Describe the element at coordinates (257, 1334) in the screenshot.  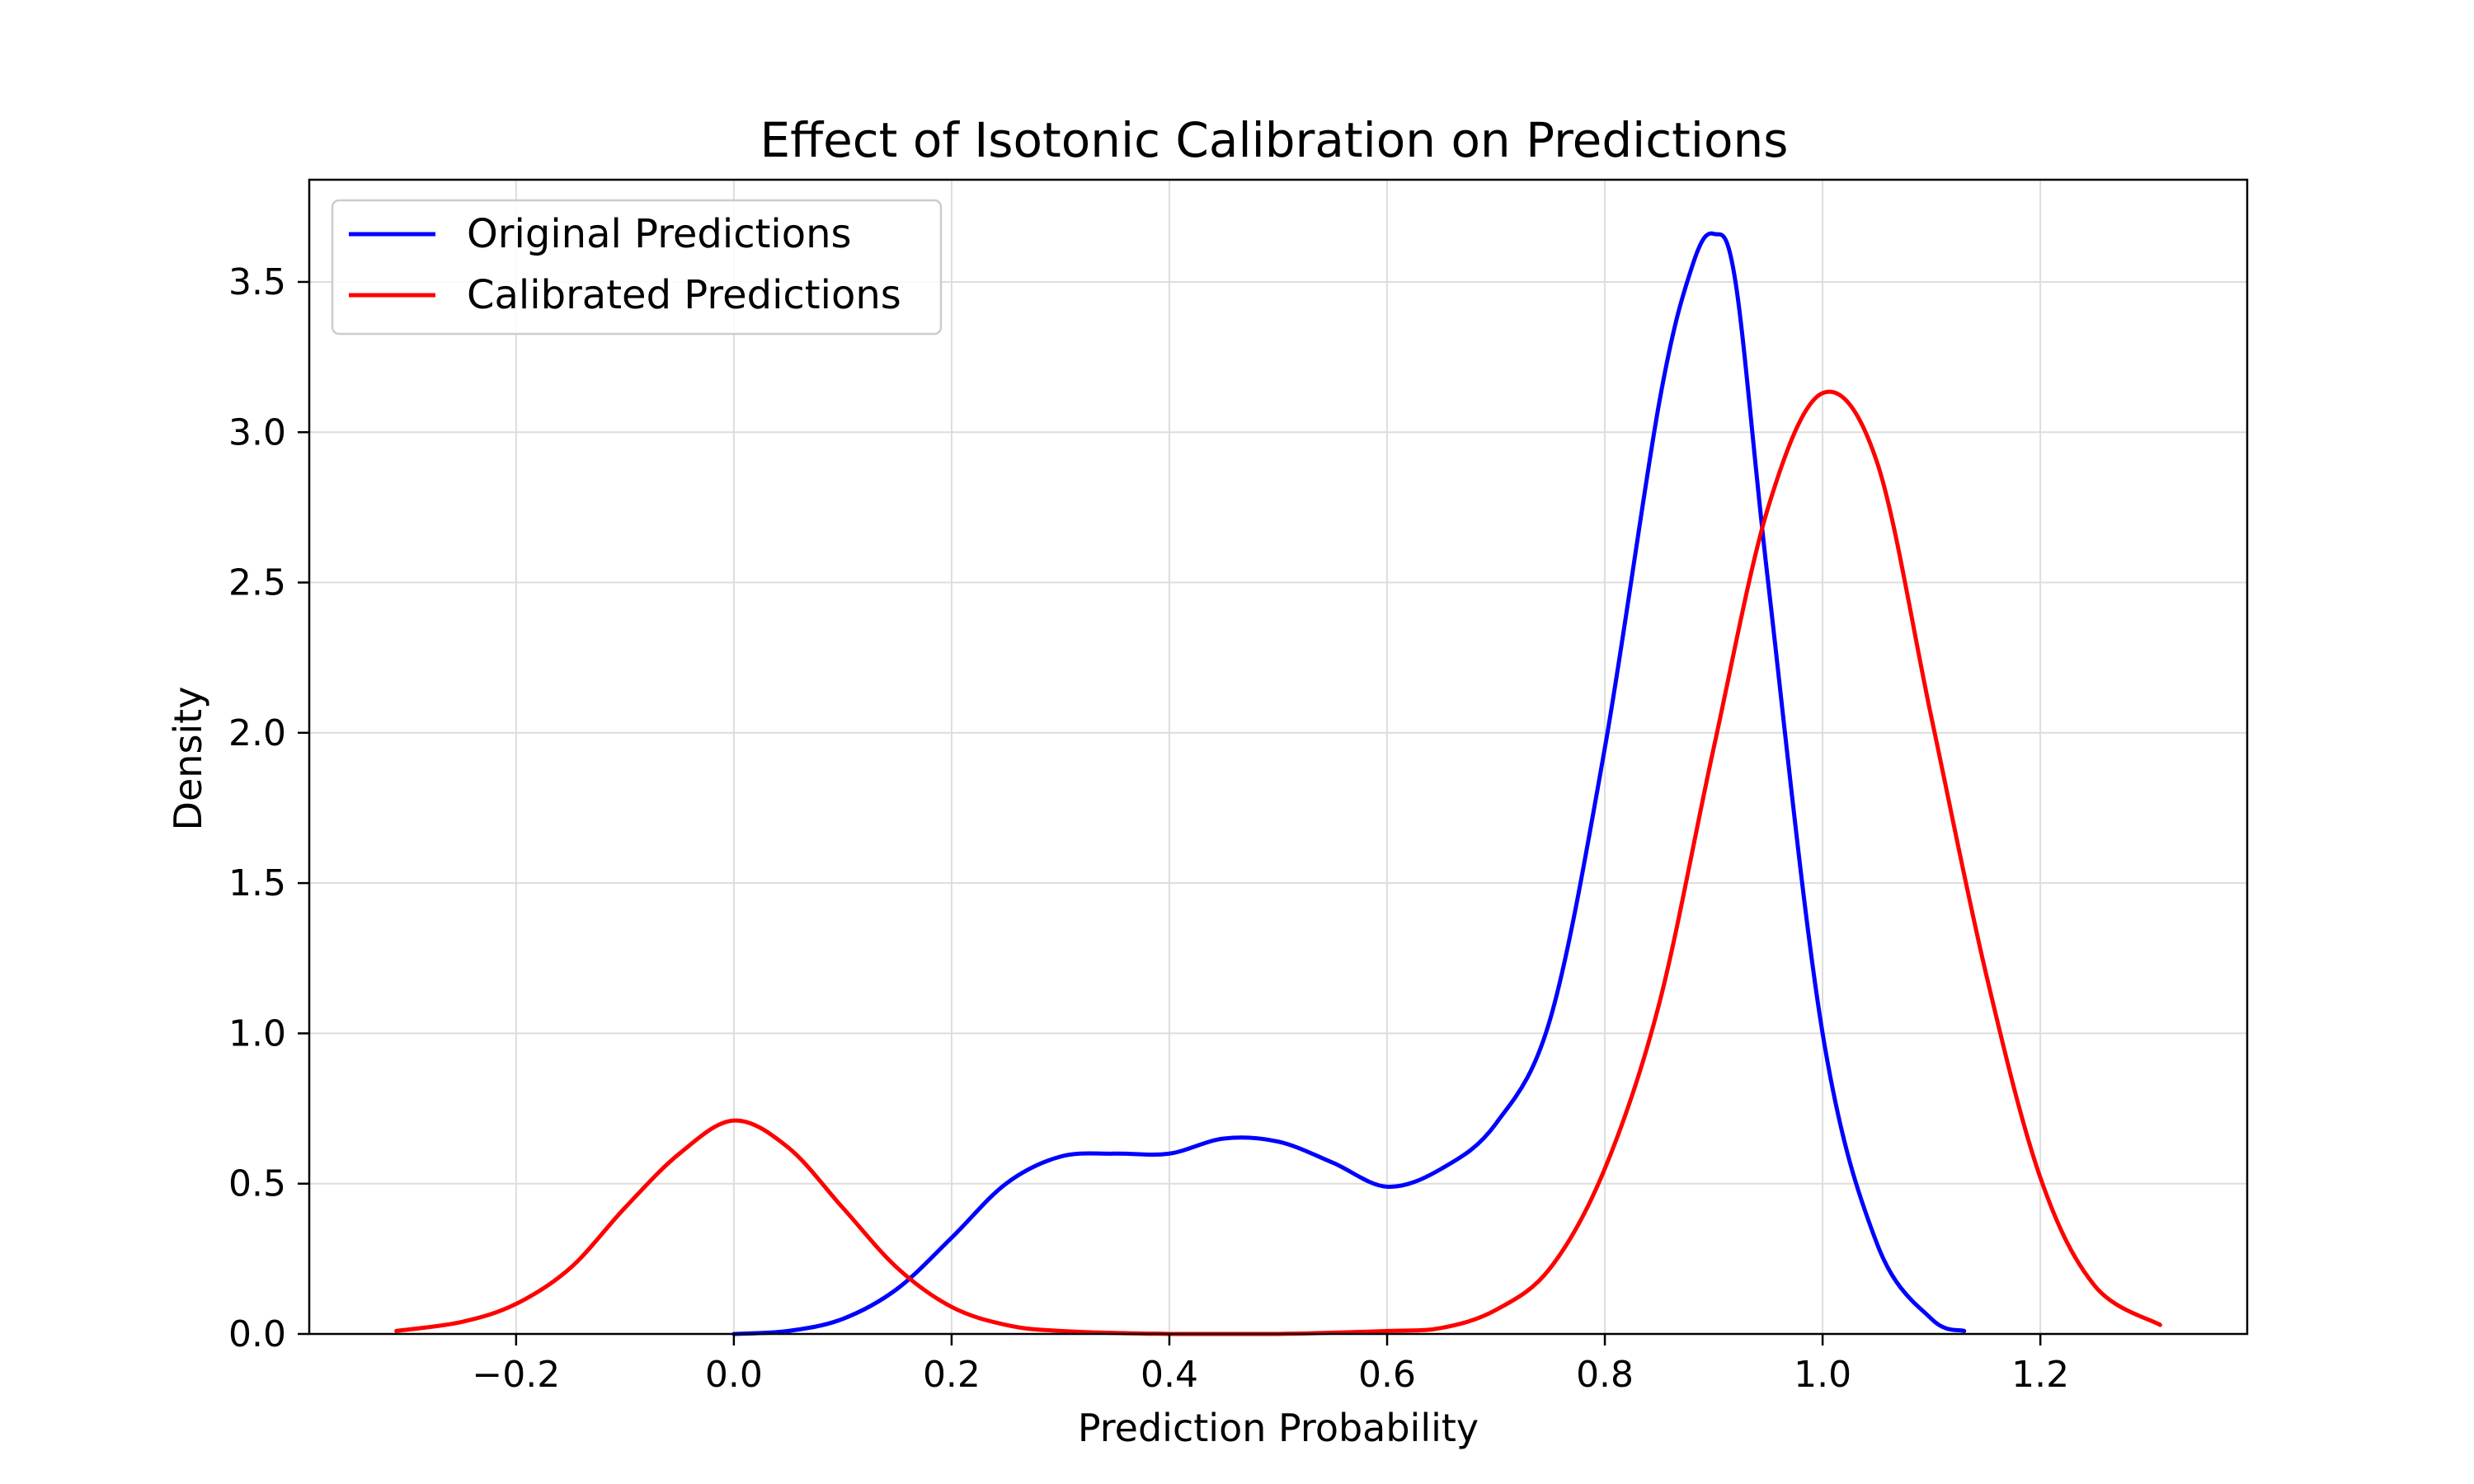
I see `y-tick-label: 0.0` at that location.